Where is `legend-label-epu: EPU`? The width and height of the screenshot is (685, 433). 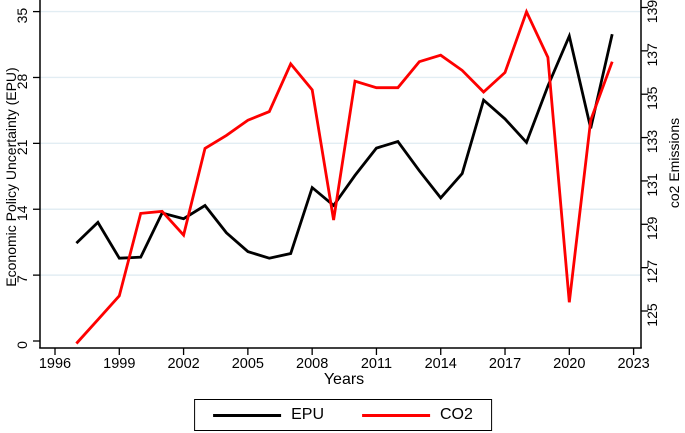
legend-label-epu: EPU is located at coordinates (307, 414).